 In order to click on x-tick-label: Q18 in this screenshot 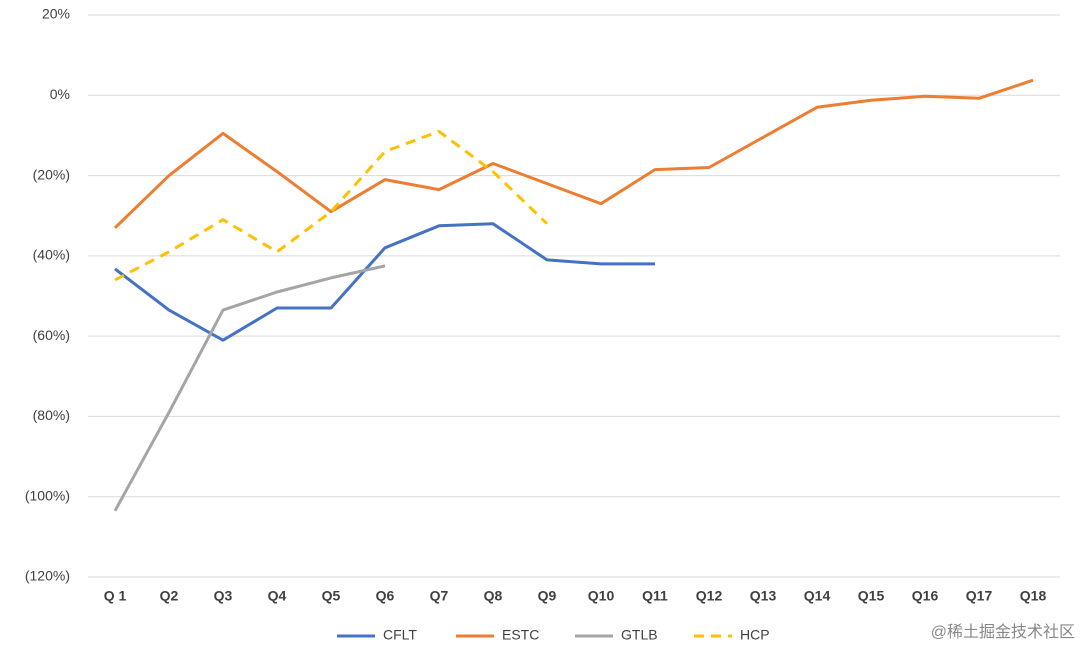, I will do `click(1033, 596)`.